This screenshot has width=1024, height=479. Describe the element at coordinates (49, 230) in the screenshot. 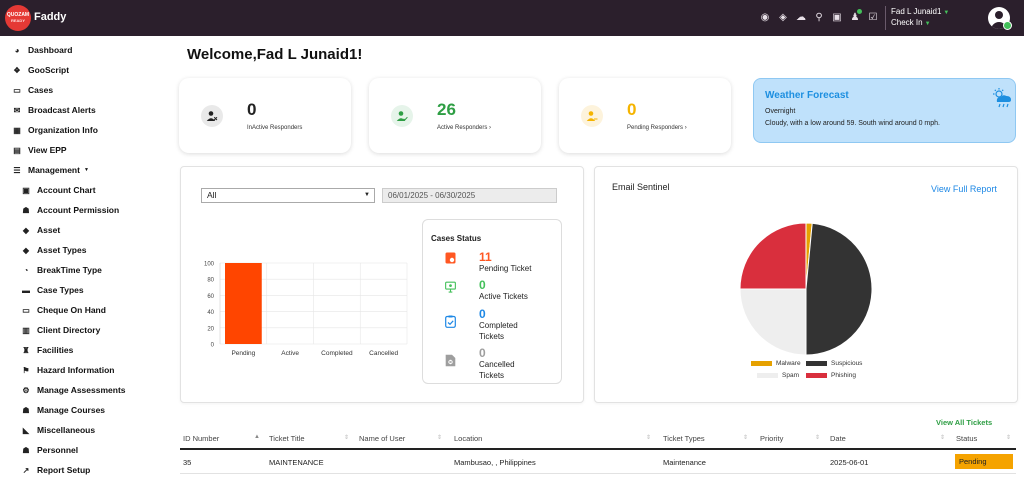

I see `sidebar-item-label: Asset` at that location.